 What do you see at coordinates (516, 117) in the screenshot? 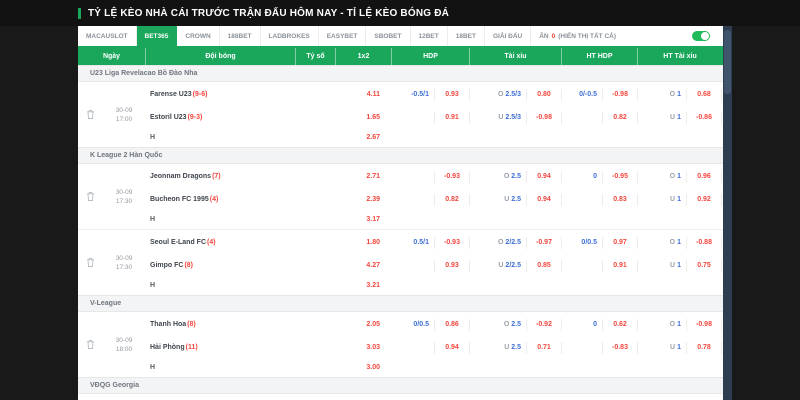
I see `cell-over-under: U 2.5/3 -0.98` at bounding box center [516, 117].